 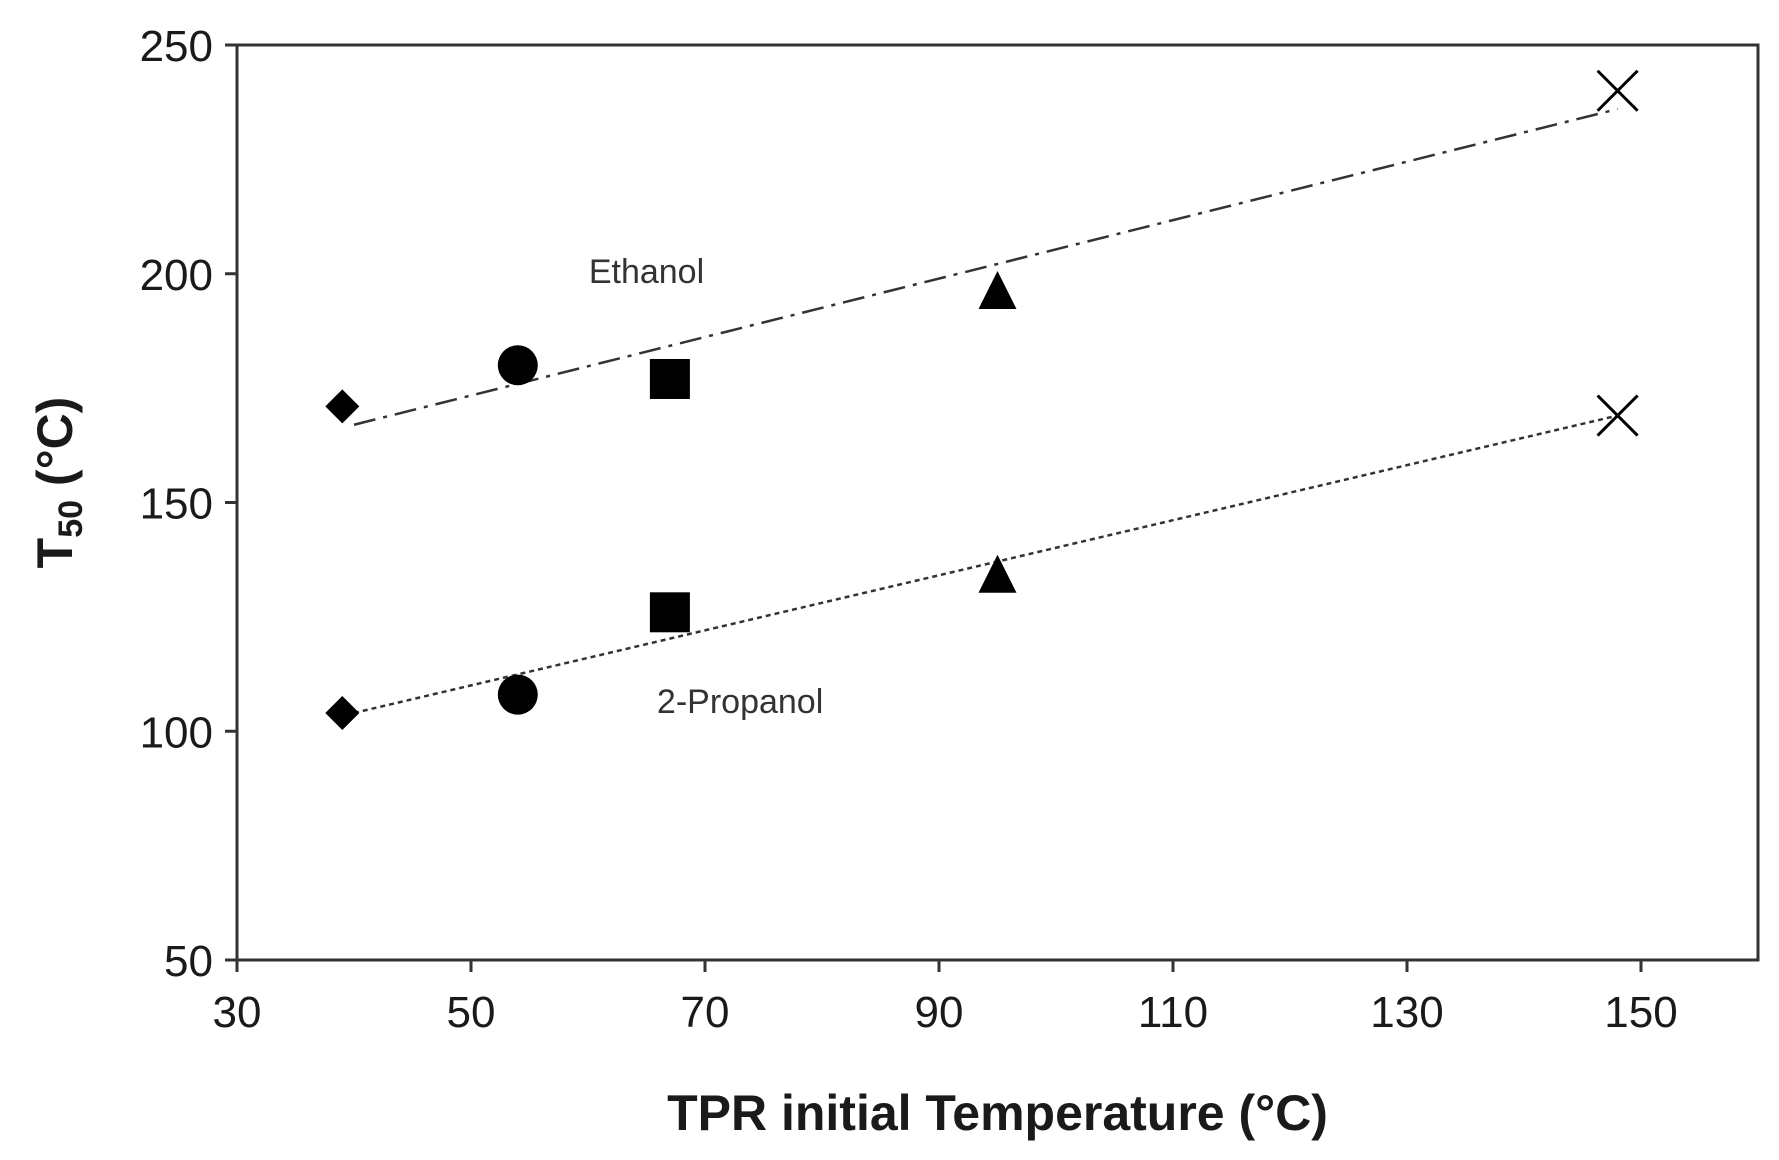 What do you see at coordinates (188, 961) in the screenshot?
I see `y-tick-label: 50` at bounding box center [188, 961].